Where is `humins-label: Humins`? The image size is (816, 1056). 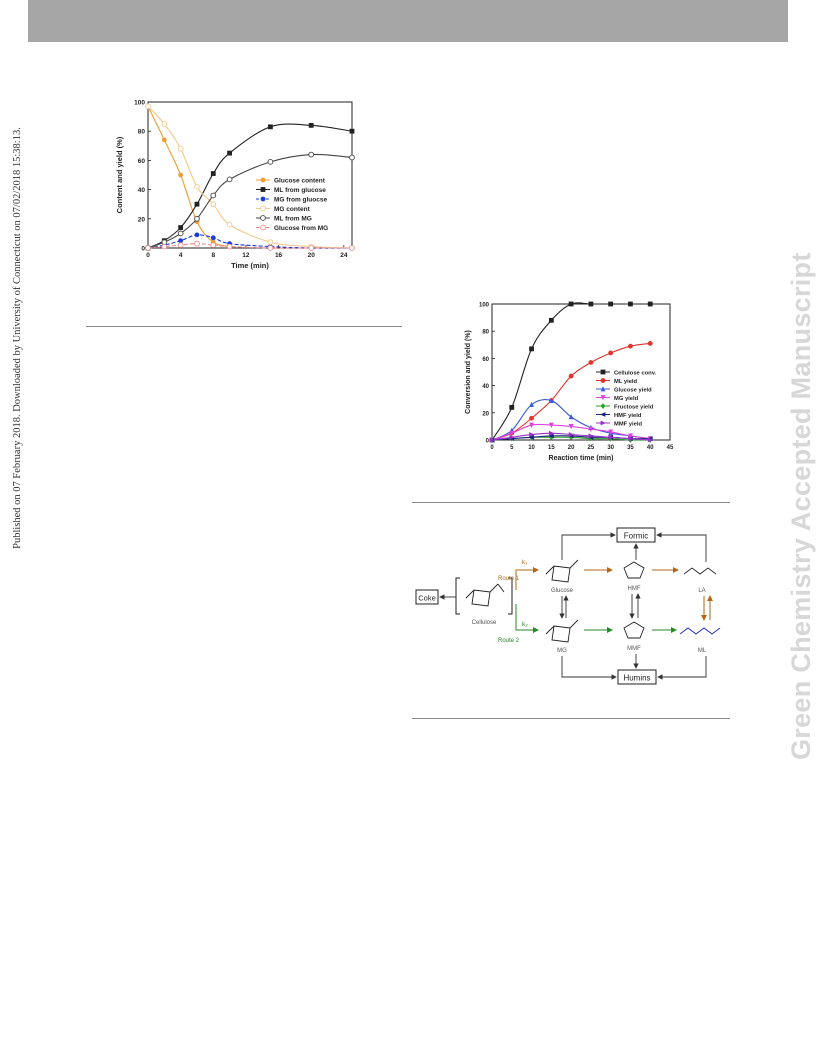
humins-label: Humins is located at coordinates (636, 678).